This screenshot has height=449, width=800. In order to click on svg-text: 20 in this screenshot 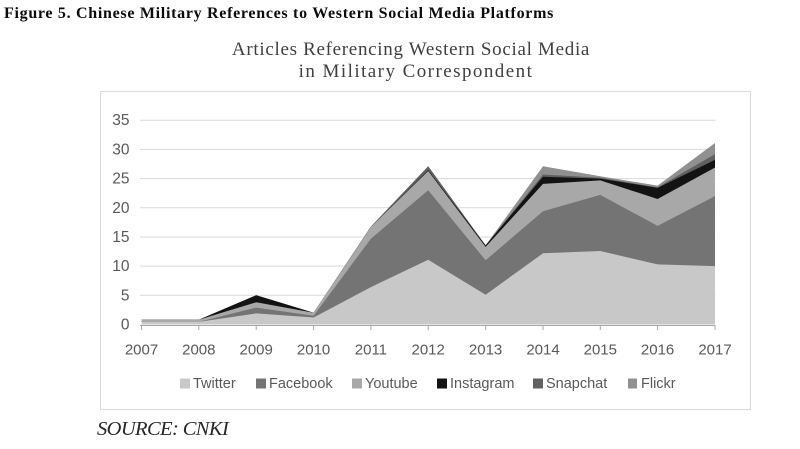, I will do `click(121, 208)`.